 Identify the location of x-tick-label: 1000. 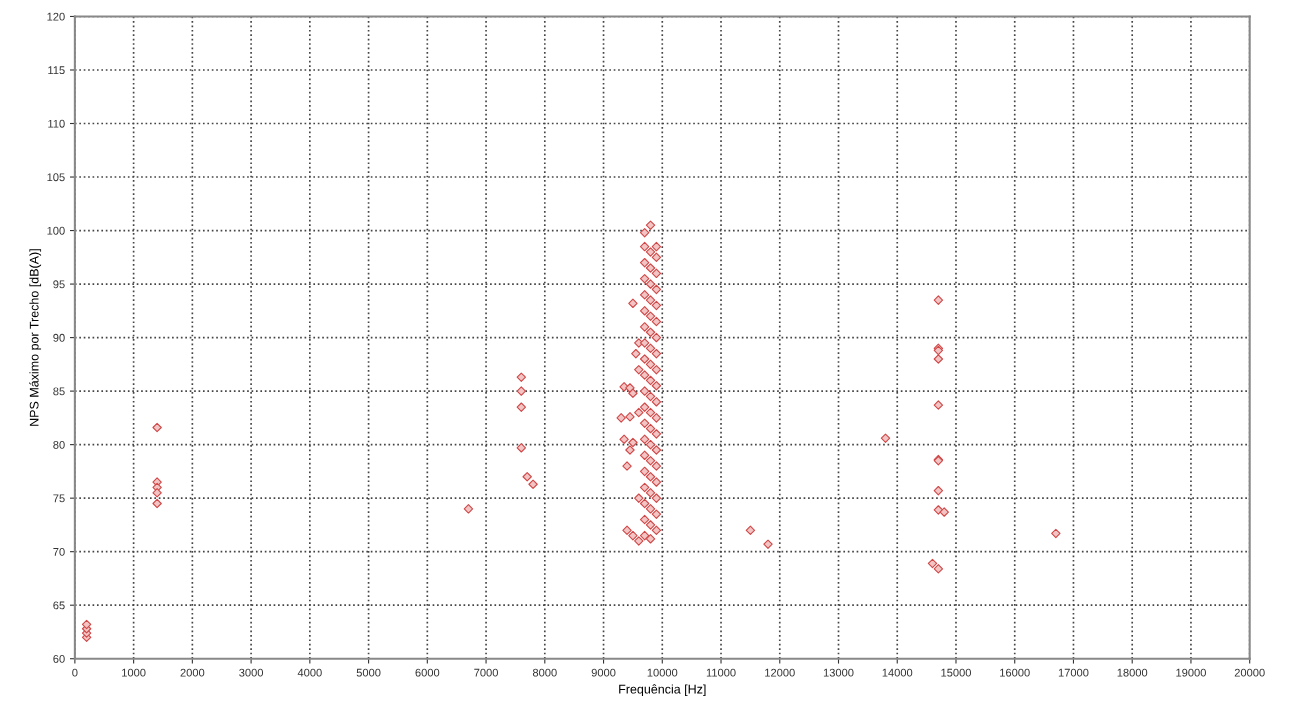
(134, 672).